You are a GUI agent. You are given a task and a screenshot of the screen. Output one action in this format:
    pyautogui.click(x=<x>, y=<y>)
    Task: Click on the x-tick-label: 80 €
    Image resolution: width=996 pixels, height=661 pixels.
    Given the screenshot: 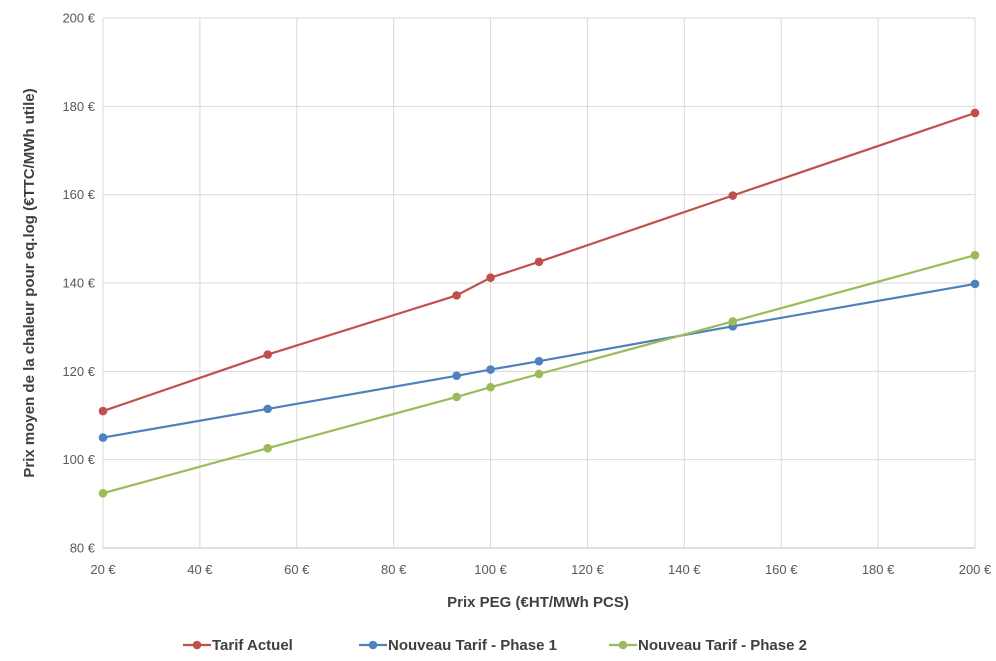 What is the action you would take?
    pyautogui.click(x=394, y=569)
    